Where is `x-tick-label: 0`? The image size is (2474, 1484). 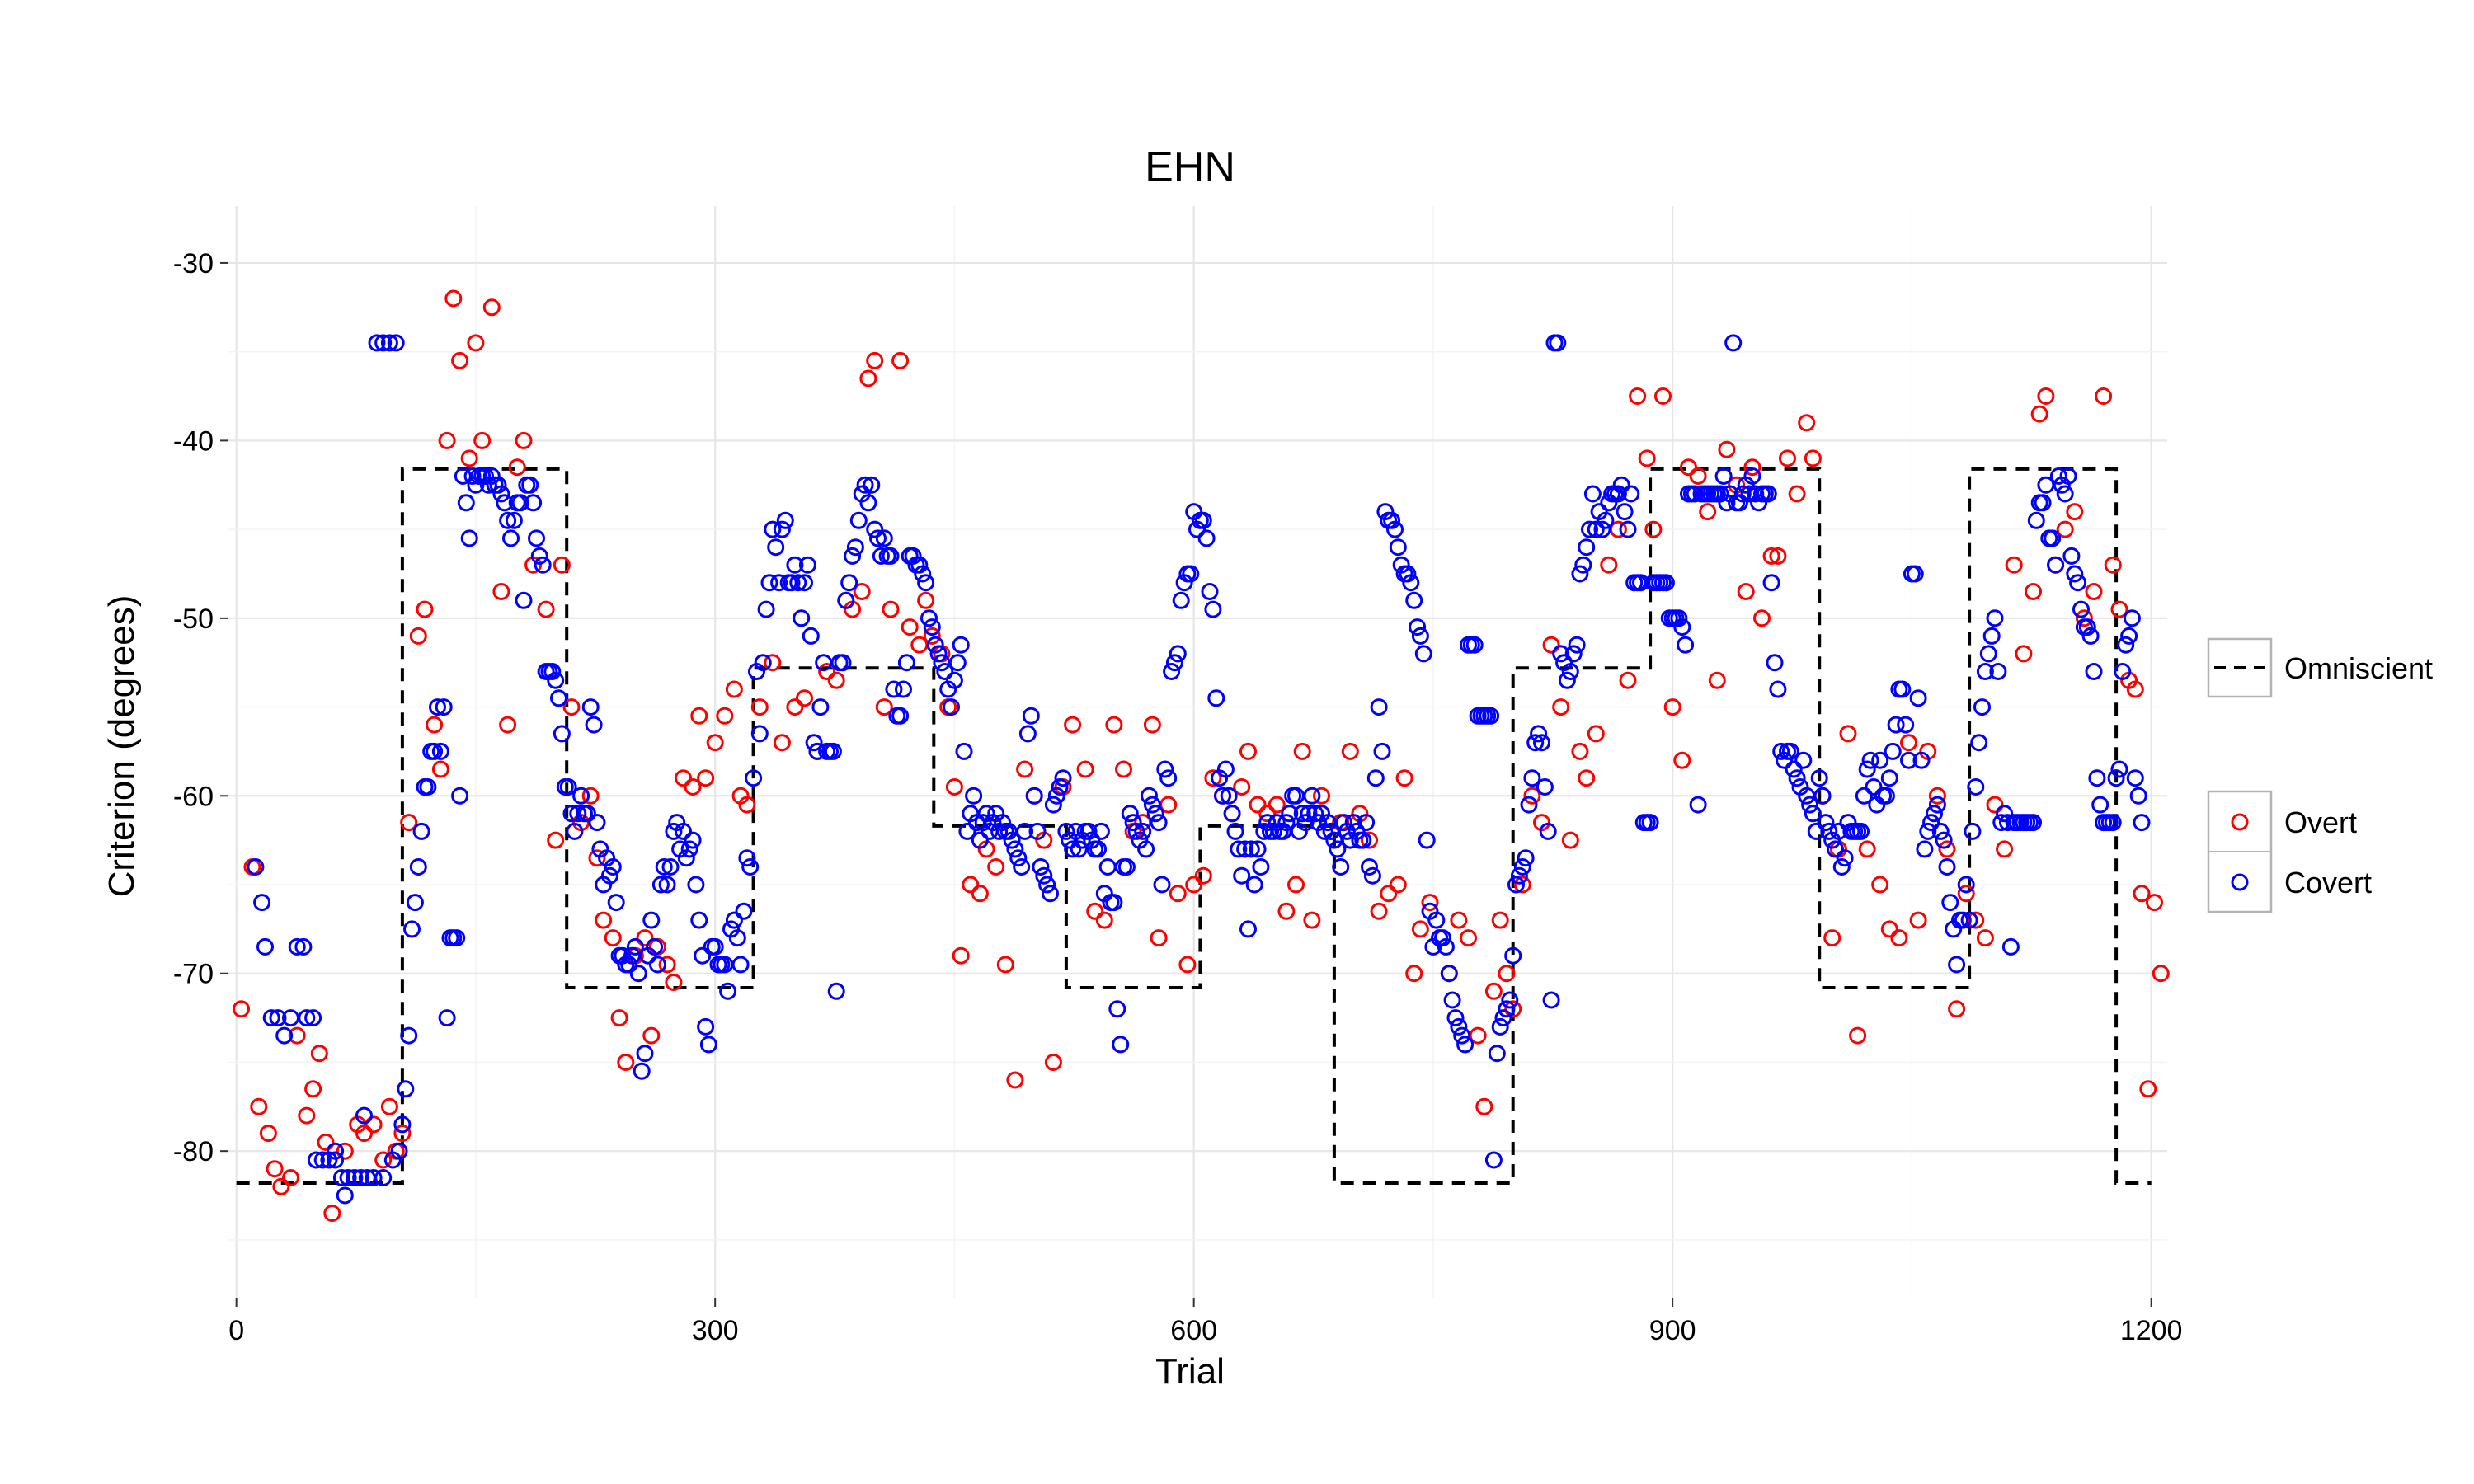
x-tick-label: 0 is located at coordinates (236, 1330).